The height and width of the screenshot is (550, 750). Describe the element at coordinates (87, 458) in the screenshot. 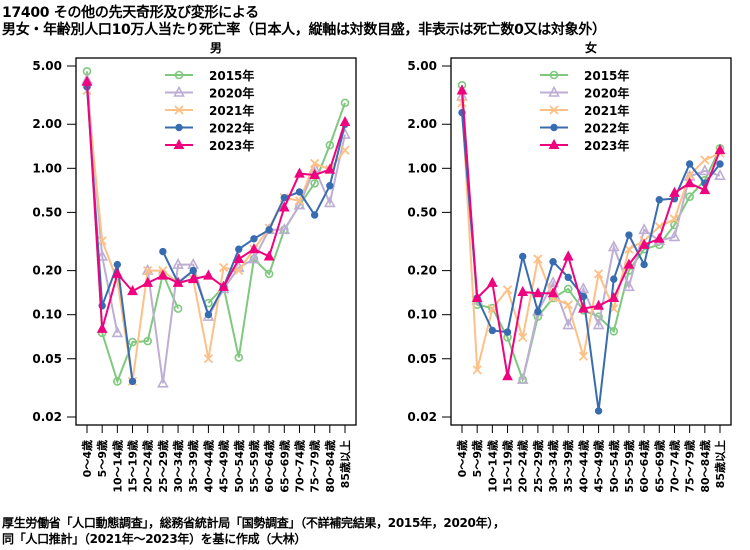

I see `x-tick-label: 0～4歳` at that location.